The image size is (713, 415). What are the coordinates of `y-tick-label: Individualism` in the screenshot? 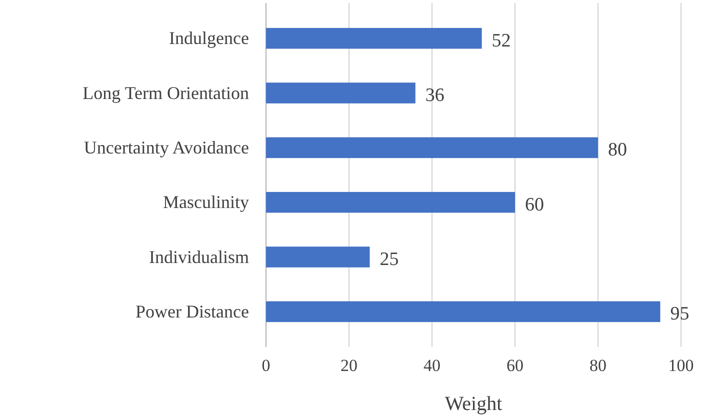 It's located at (199, 256).